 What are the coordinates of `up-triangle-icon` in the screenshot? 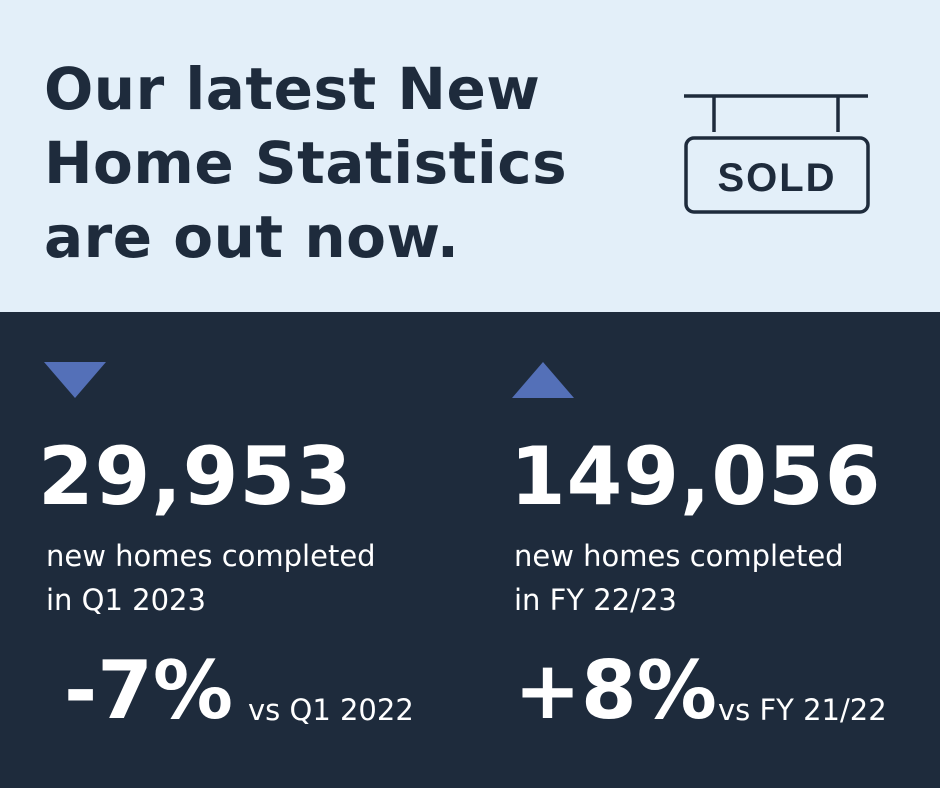 It's located at (543, 380).